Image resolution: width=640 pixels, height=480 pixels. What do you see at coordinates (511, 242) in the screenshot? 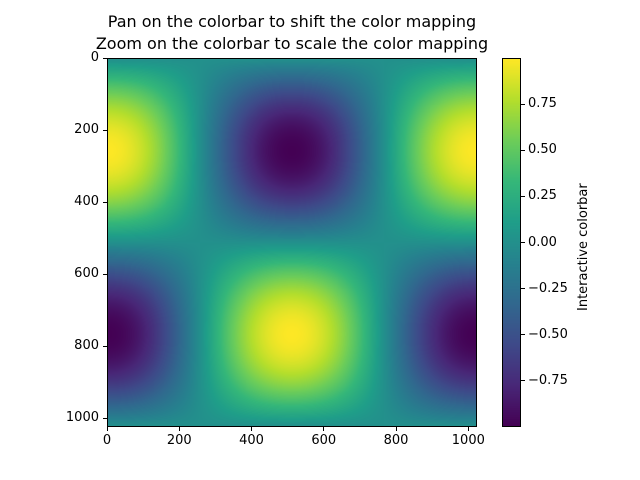
I see `colorbar` at bounding box center [511, 242].